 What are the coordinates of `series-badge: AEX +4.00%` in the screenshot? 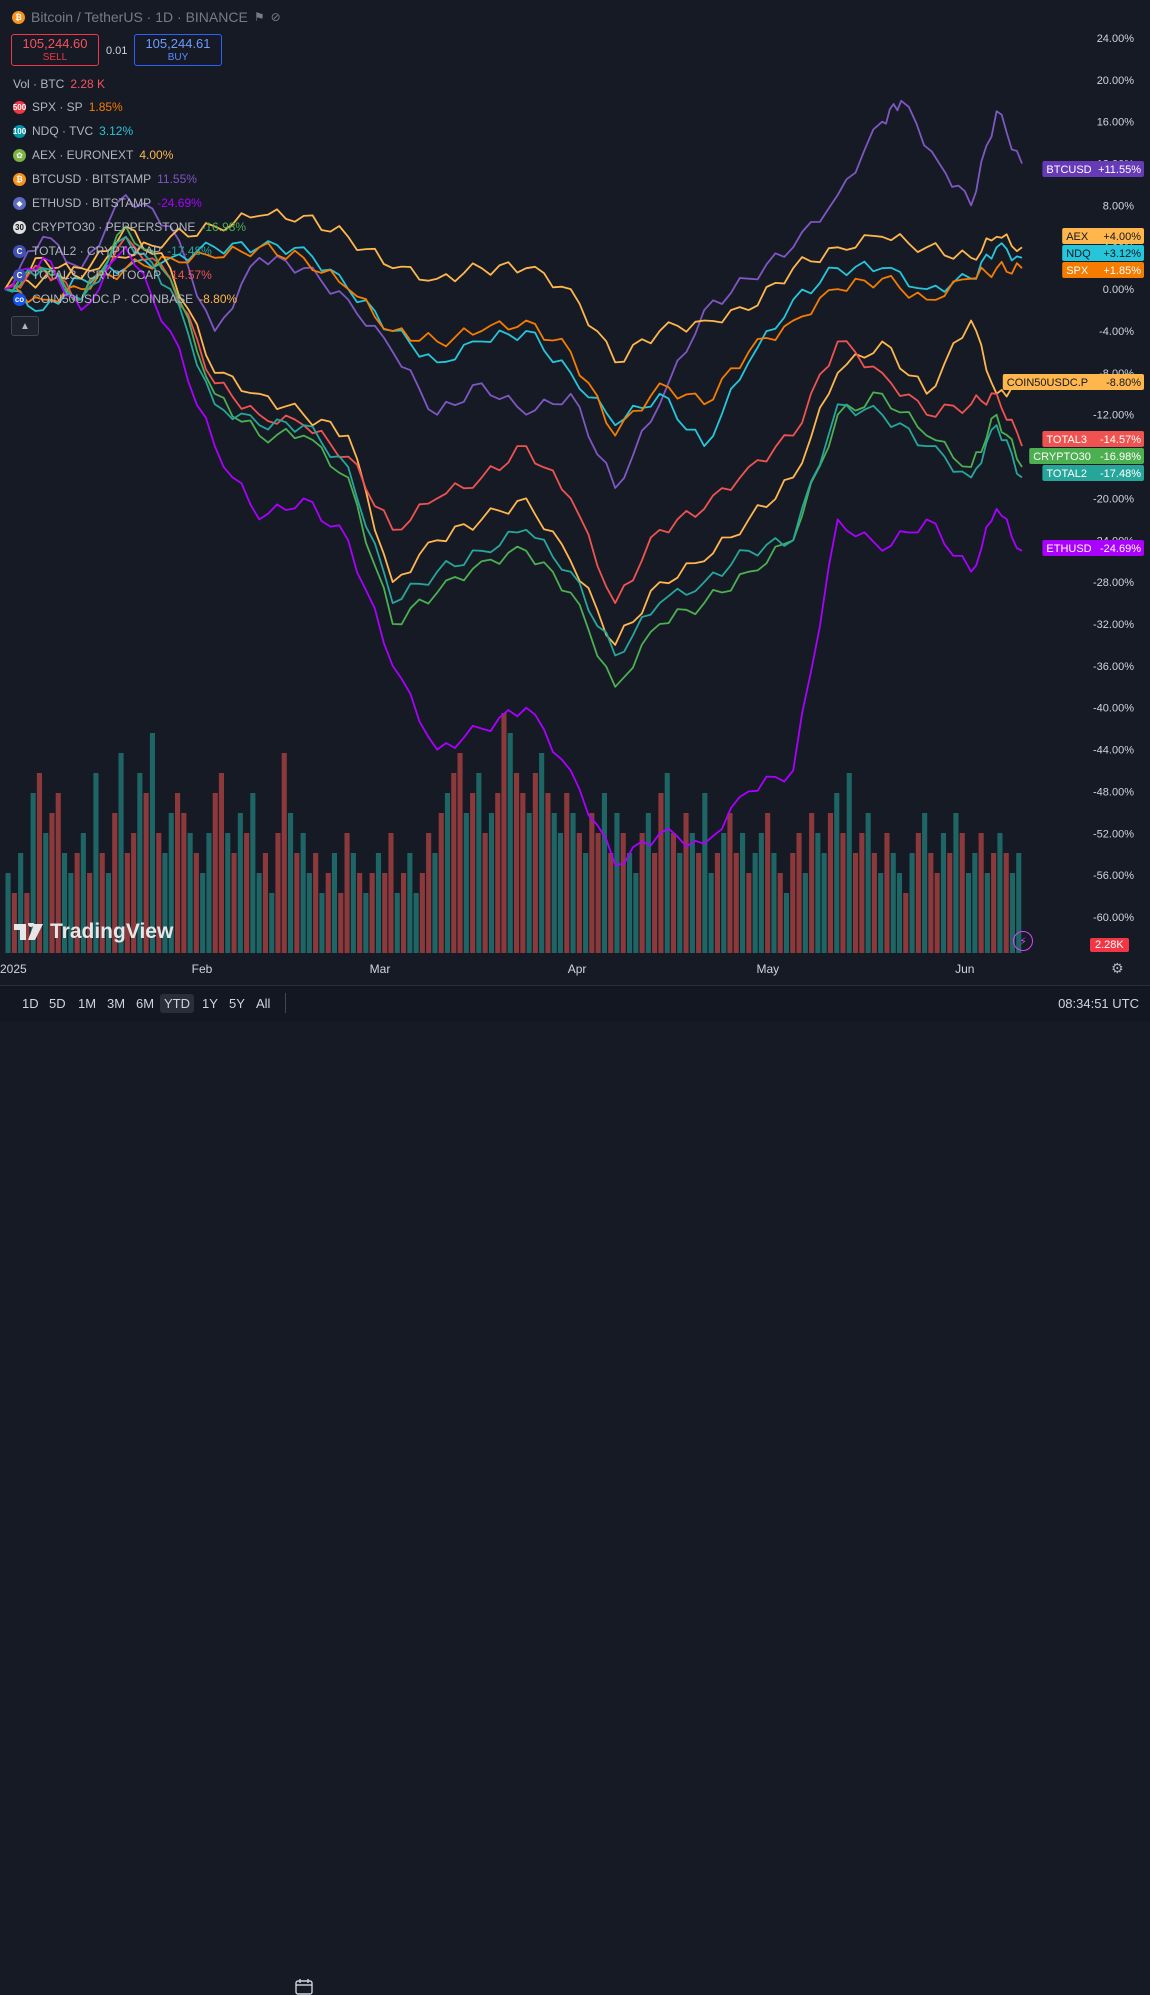 It's located at (1103, 236).